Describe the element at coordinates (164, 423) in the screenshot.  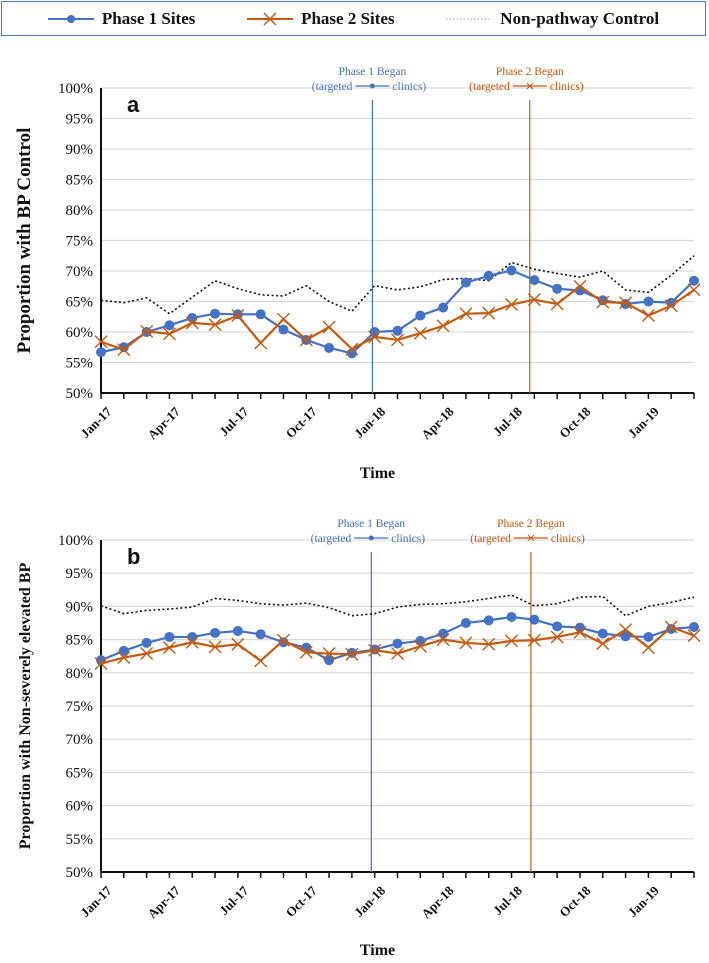
I see `x-tick-label: Apr-17` at that location.